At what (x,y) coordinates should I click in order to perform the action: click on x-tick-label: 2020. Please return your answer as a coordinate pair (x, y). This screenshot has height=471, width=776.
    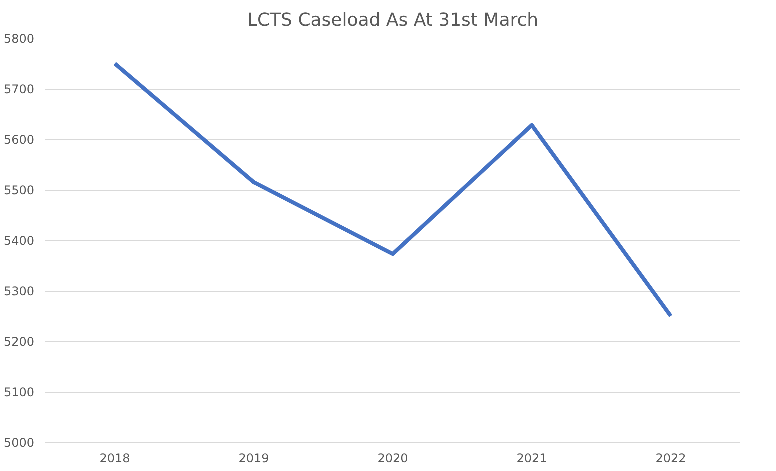
    Looking at the image, I should click on (393, 459).